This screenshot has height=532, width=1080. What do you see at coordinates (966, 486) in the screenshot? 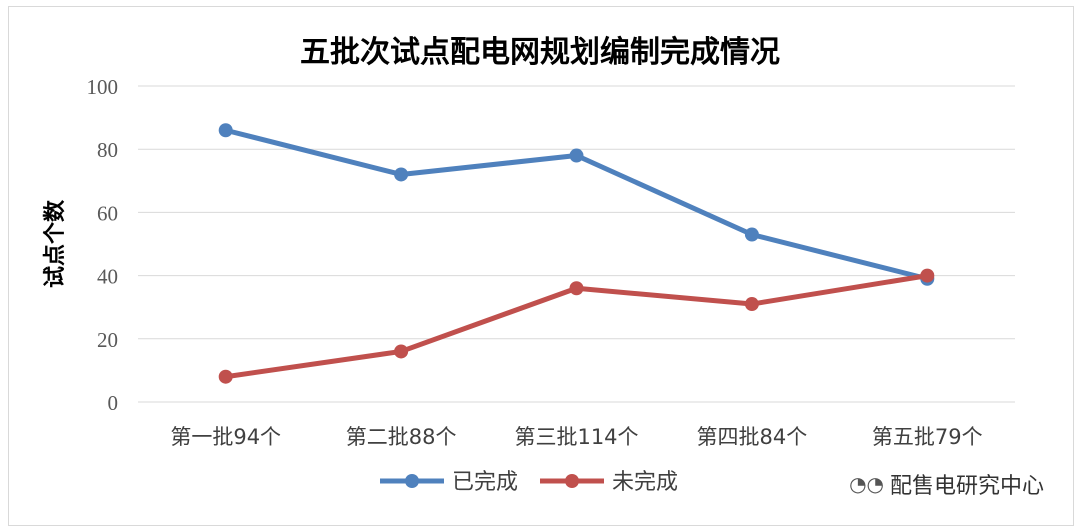
I see `watermark-text: 配售电研究中心` at bounding box center [966, 486].